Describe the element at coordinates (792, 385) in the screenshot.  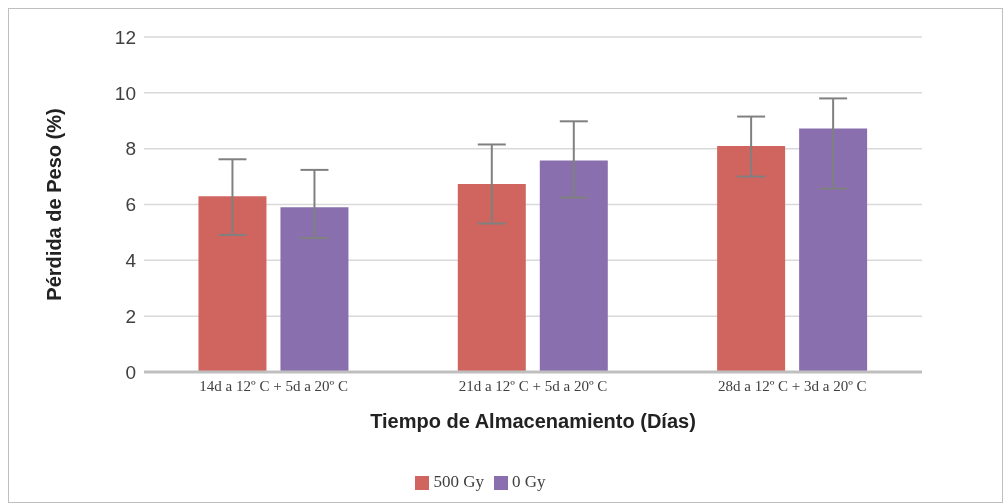
I see `x-tick-label: 28d a 12º C + 3d a 20º C` at that location.